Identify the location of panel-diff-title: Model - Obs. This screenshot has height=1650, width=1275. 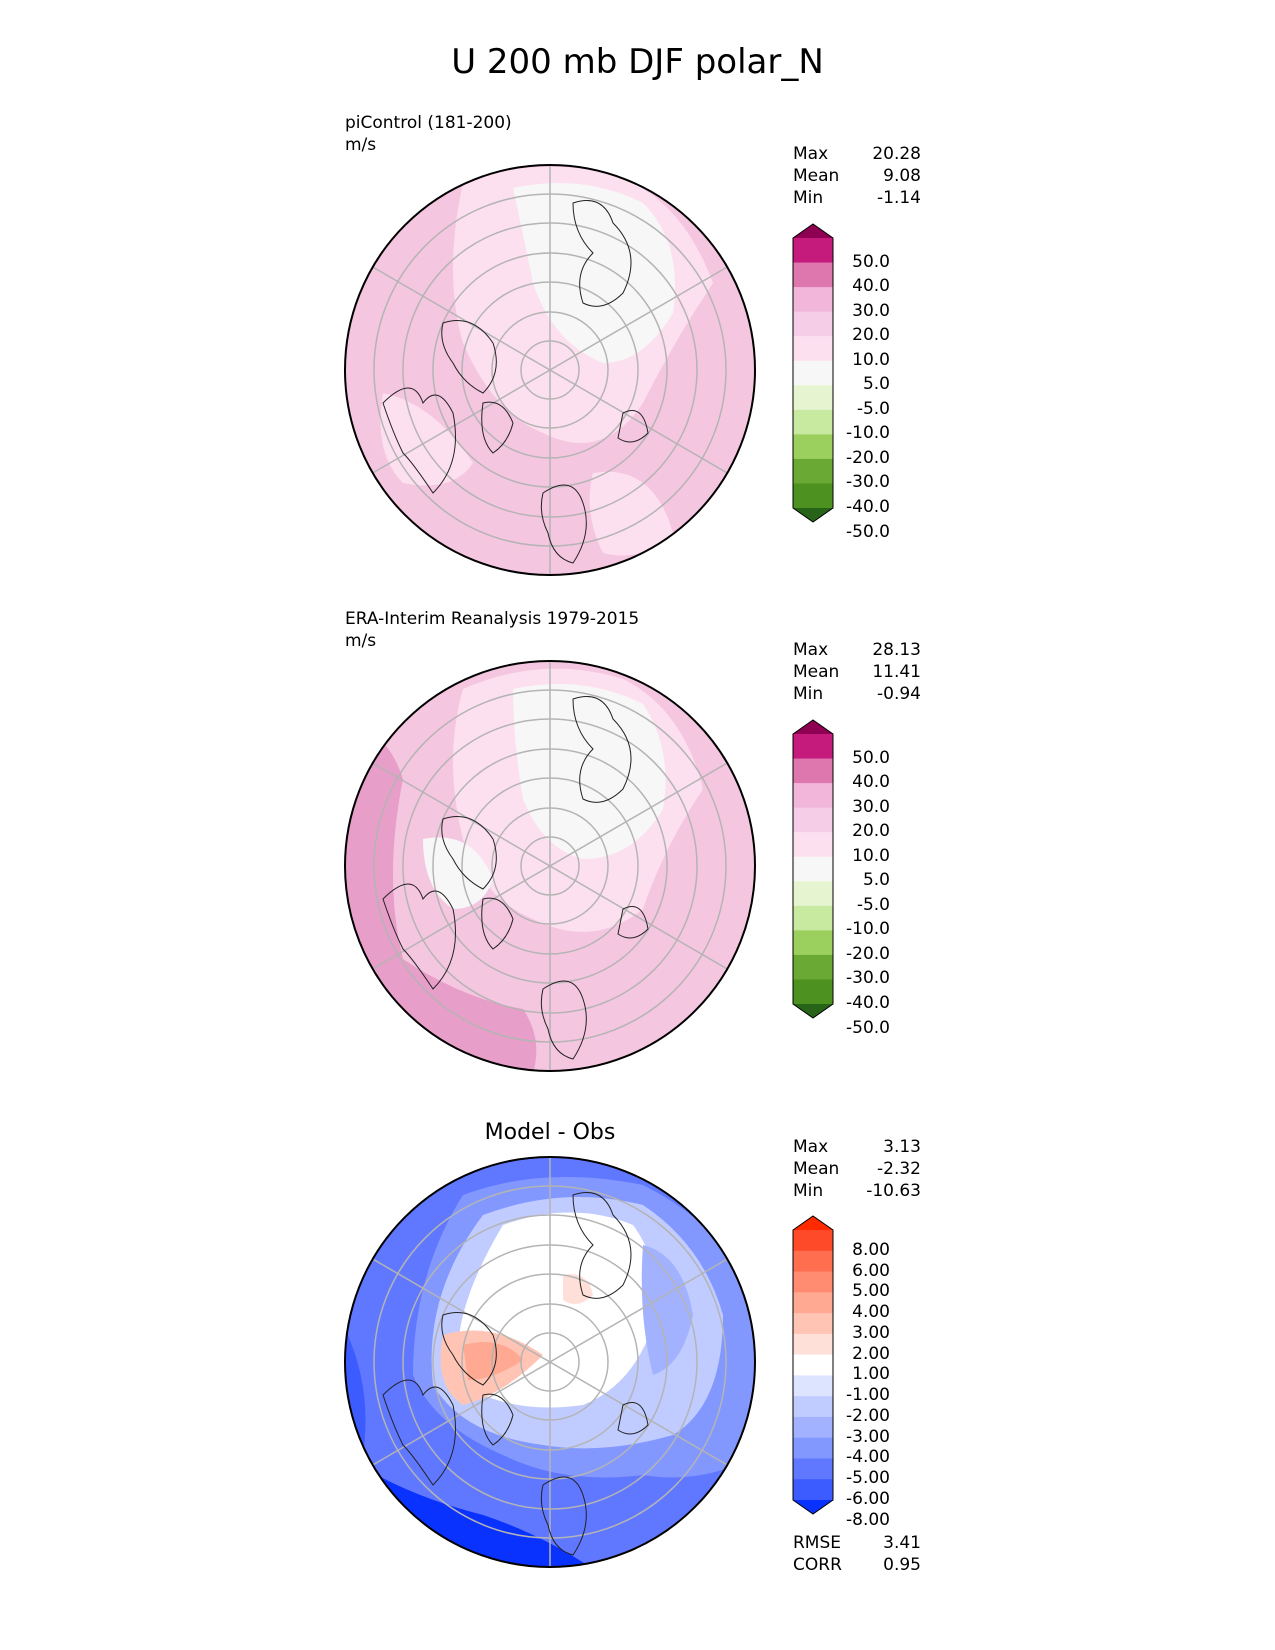
(550, 1132).